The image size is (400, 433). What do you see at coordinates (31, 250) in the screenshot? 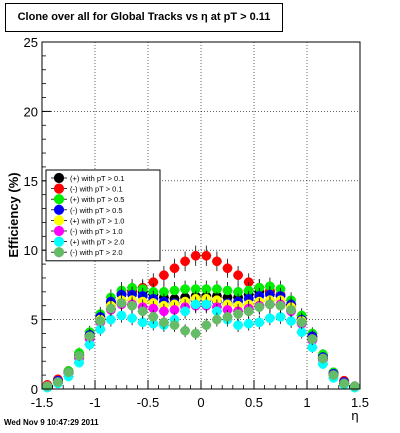
I see `y-tick-label: 10` at bounding box center [31, 250].